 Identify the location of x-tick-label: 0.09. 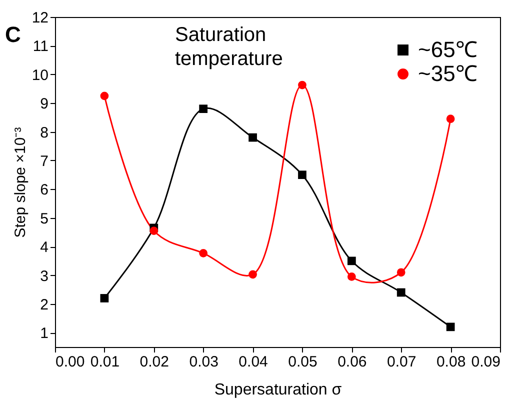
(485, 362).